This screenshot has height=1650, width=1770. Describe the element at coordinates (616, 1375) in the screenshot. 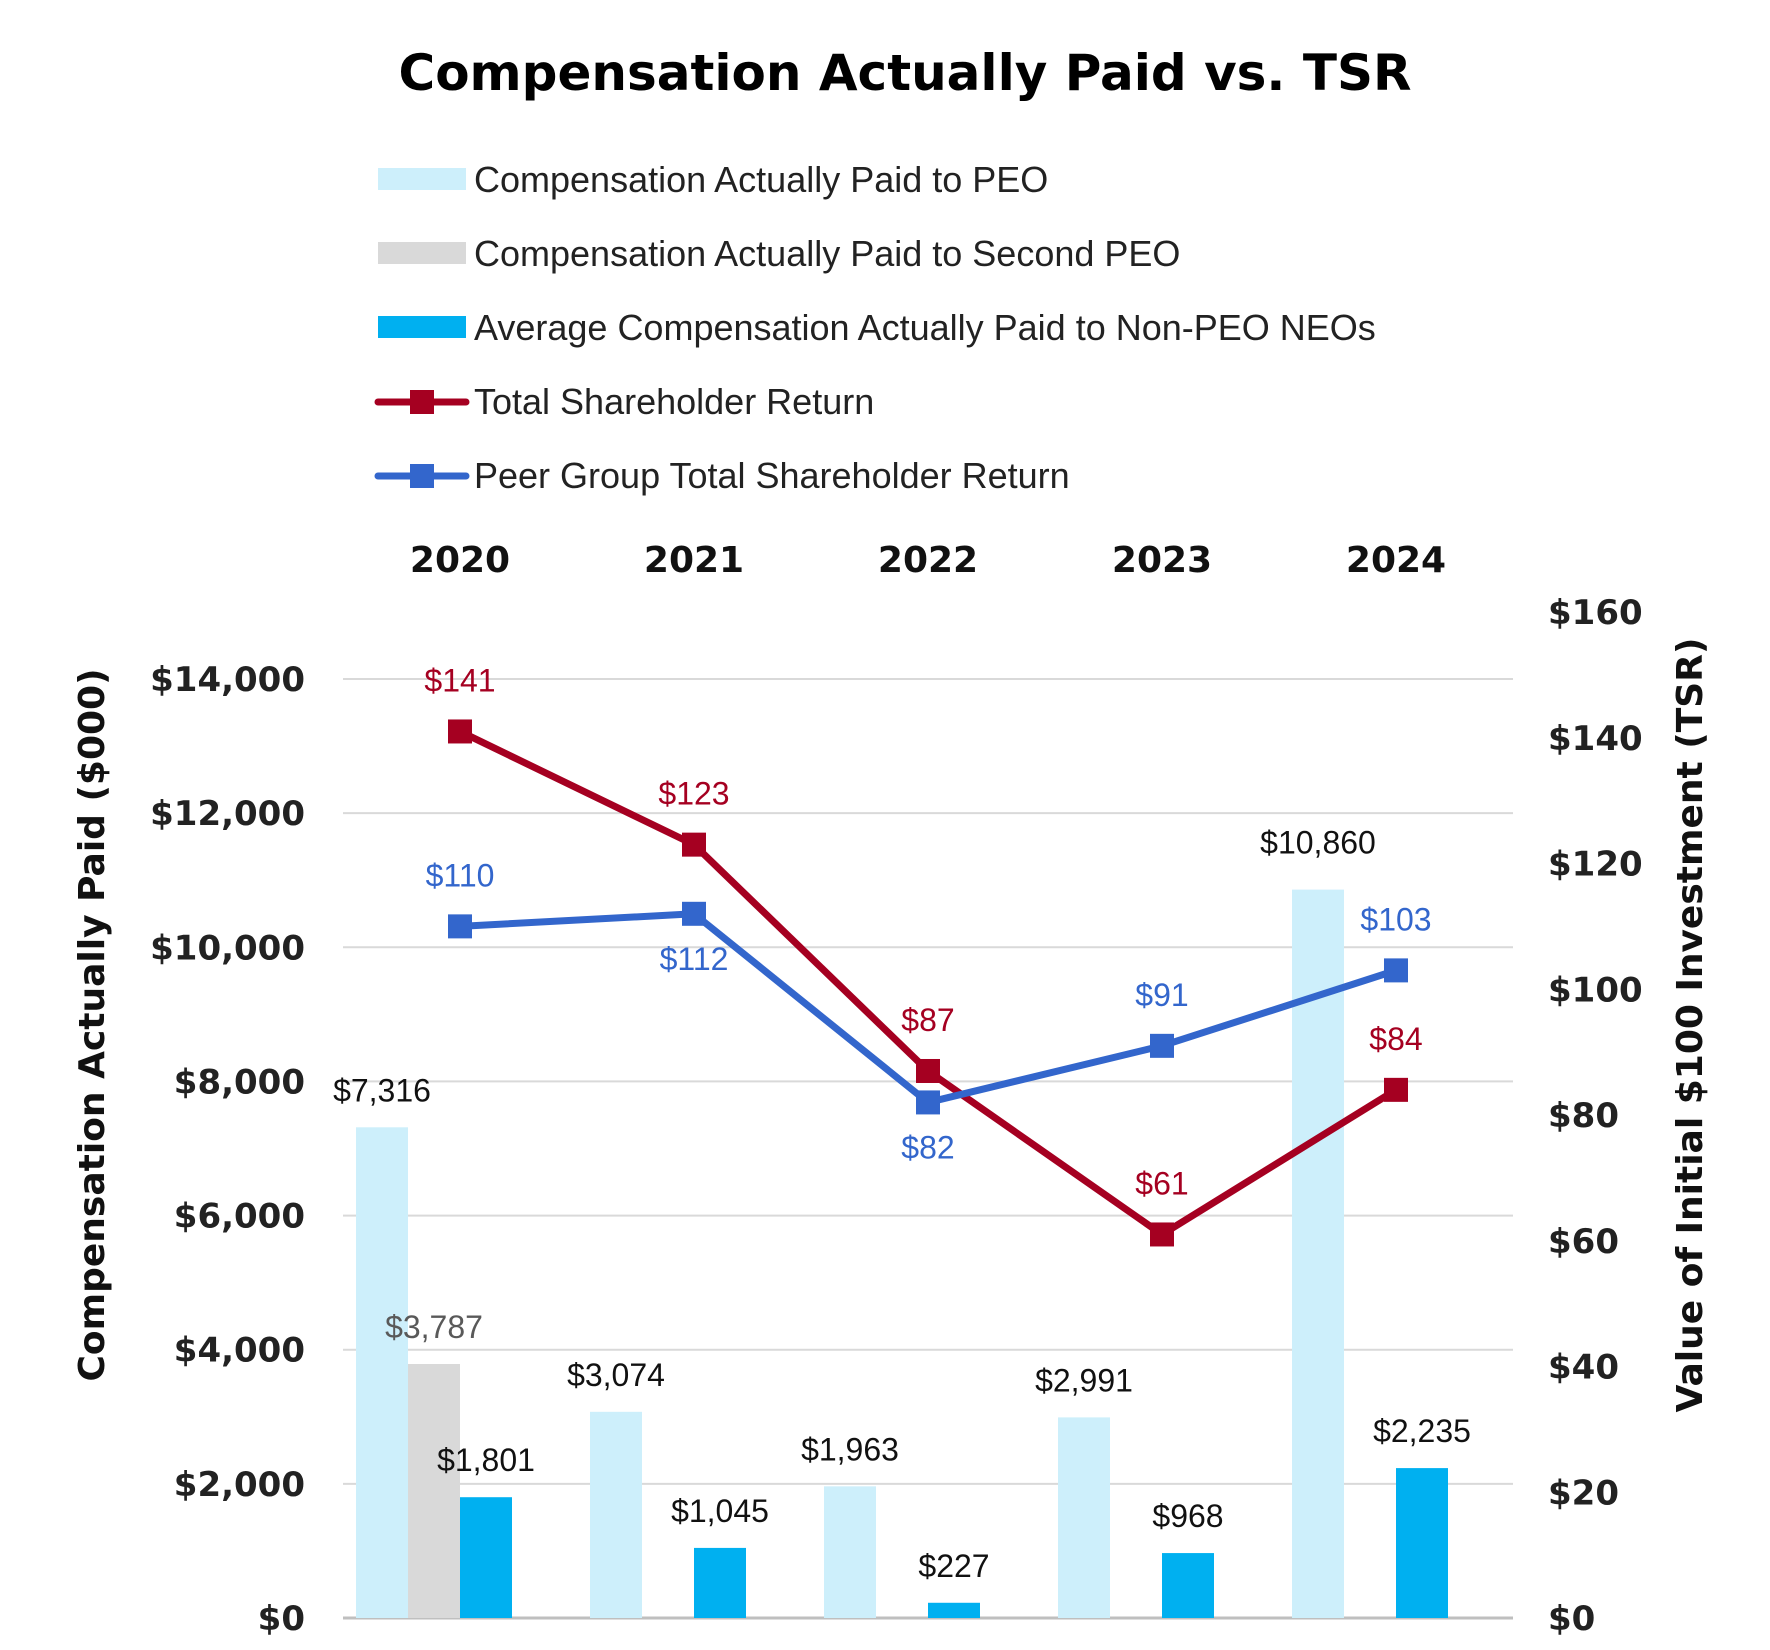

I see `bar-data-label: $3,074` at that location.